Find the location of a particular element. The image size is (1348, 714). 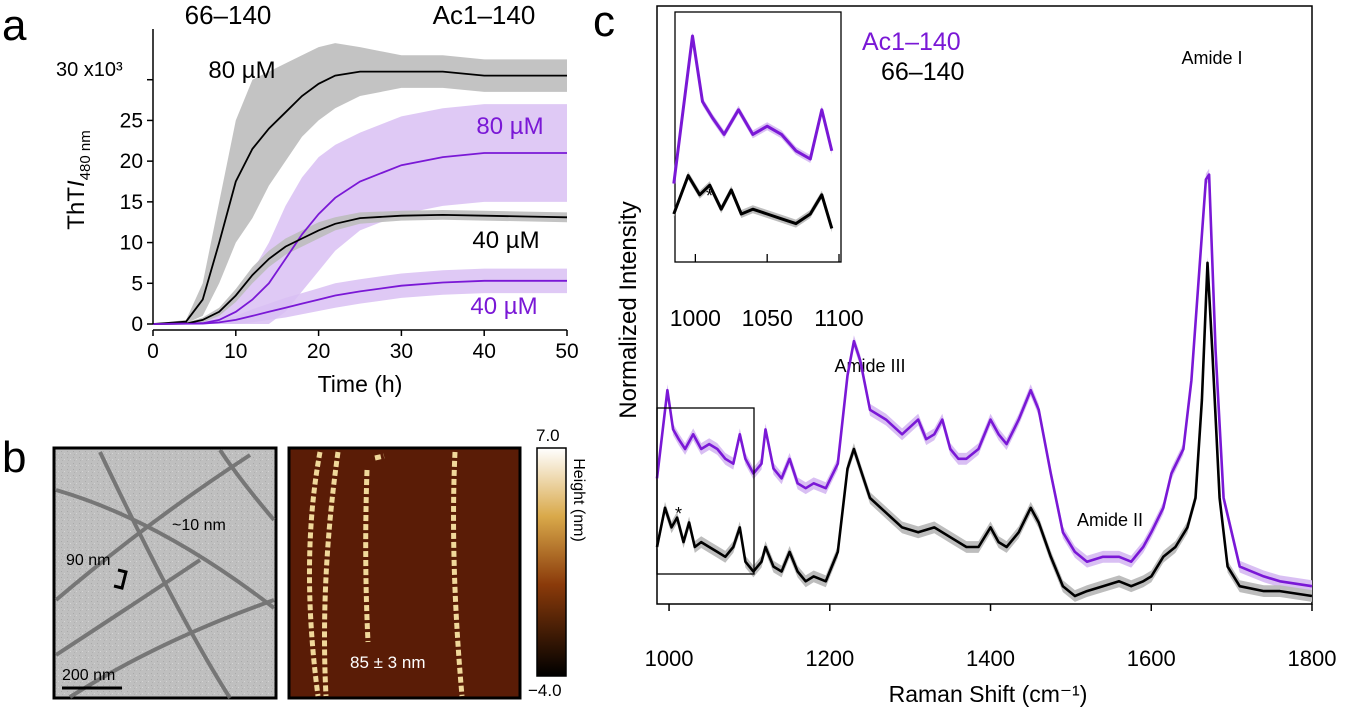

inset-line-66–140 is located at coordinates (753, 201).